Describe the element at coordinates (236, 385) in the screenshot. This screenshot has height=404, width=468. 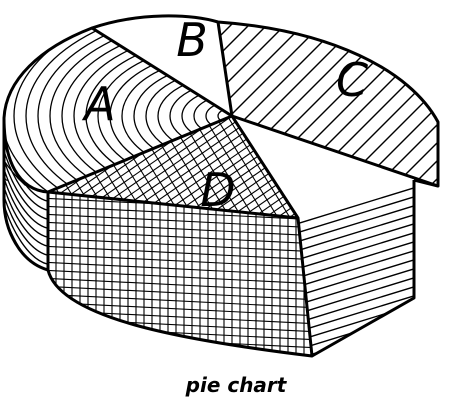
I see `chart-caption: pie chart` at that location.